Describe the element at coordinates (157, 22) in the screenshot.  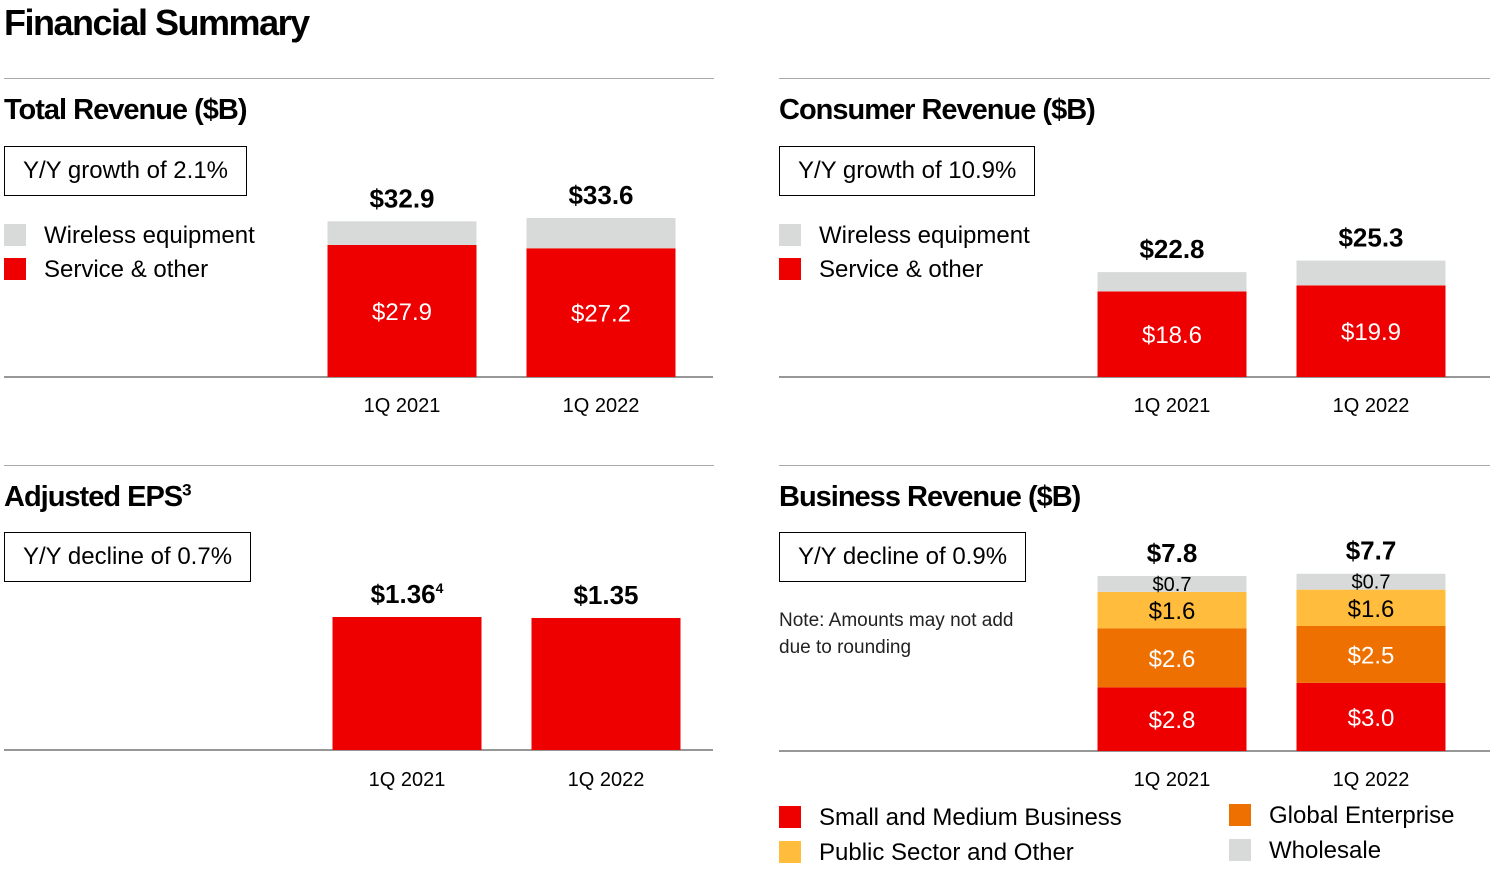
I see `page-title: Financial Summary` at that location.